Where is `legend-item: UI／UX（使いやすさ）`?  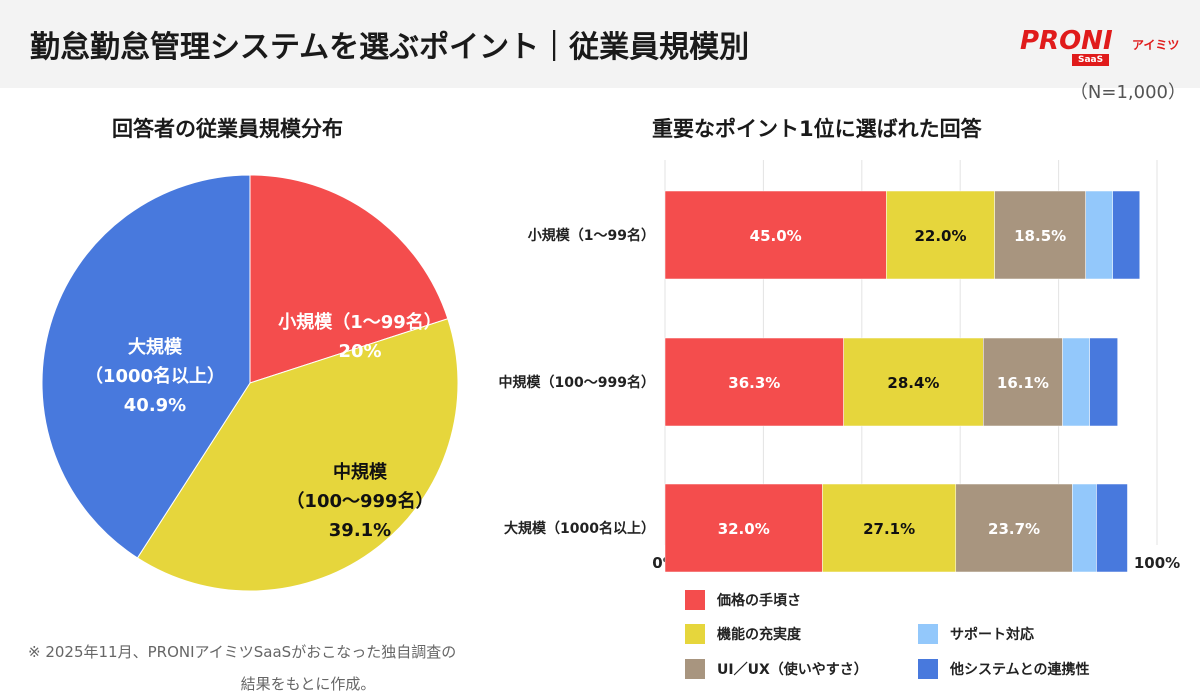 legend-item: UI／UX（使いやすさ） is located at coordinates (776, 669).